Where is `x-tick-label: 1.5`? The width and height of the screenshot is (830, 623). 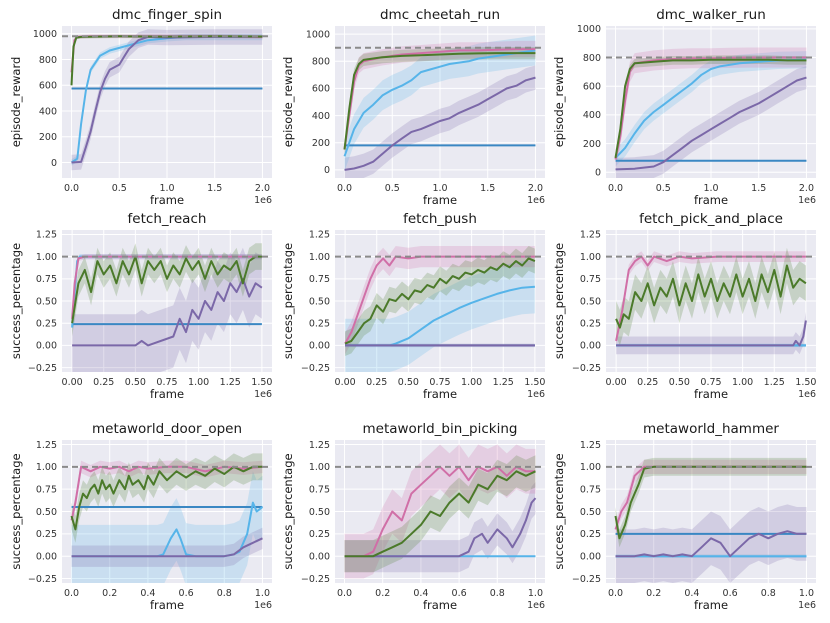 x-tick-label: 1.5 is located at coordinates (214, 188).